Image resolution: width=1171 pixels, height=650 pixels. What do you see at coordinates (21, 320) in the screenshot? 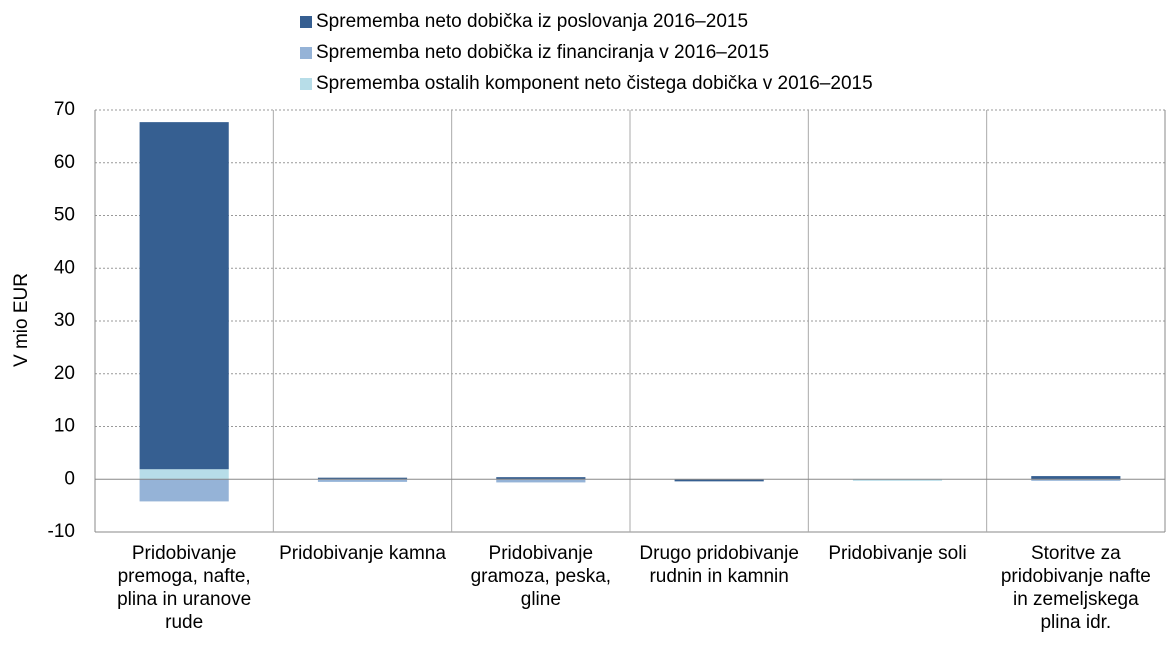
I see `y-axis-label: V mio EUR` at bounding box center [21, 320].